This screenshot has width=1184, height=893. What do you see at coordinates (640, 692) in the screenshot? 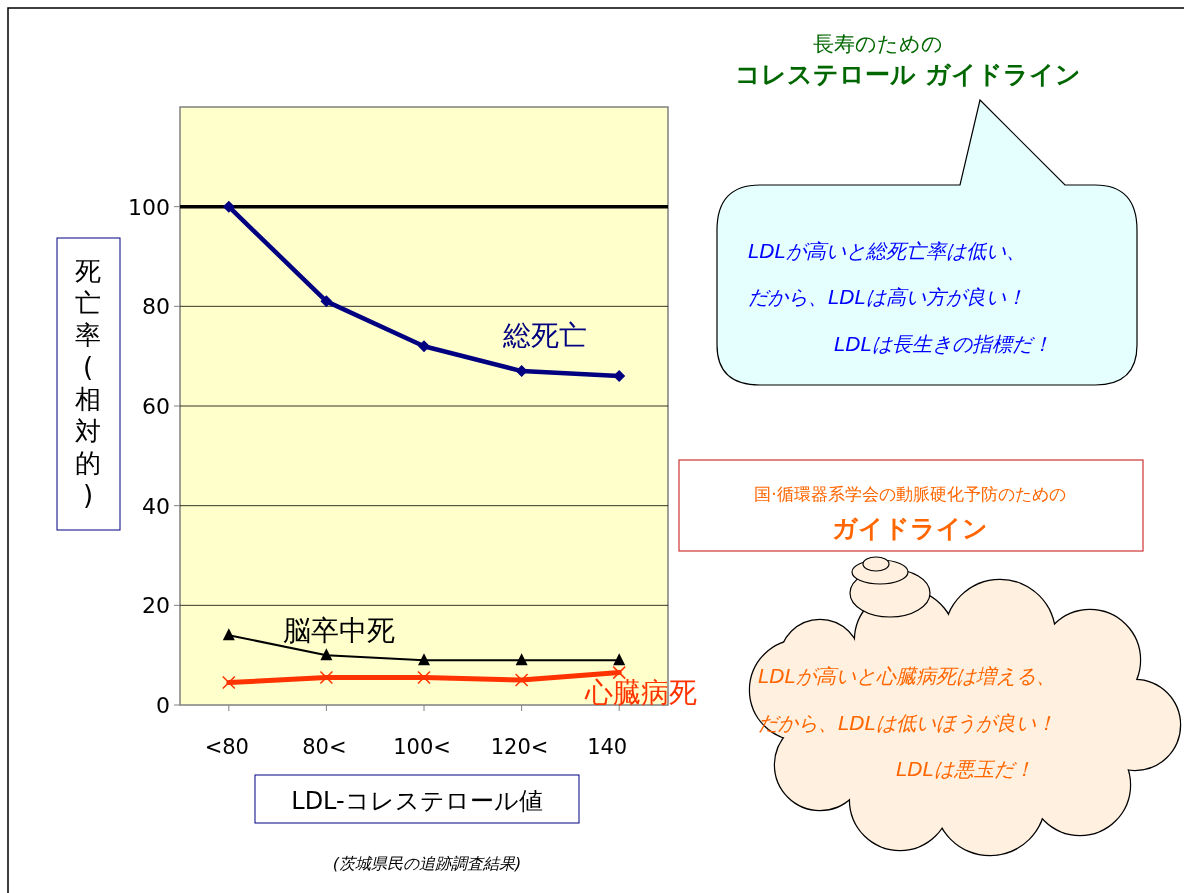
I see `series-label: 心臓病死` at bounding box center [640, 692].